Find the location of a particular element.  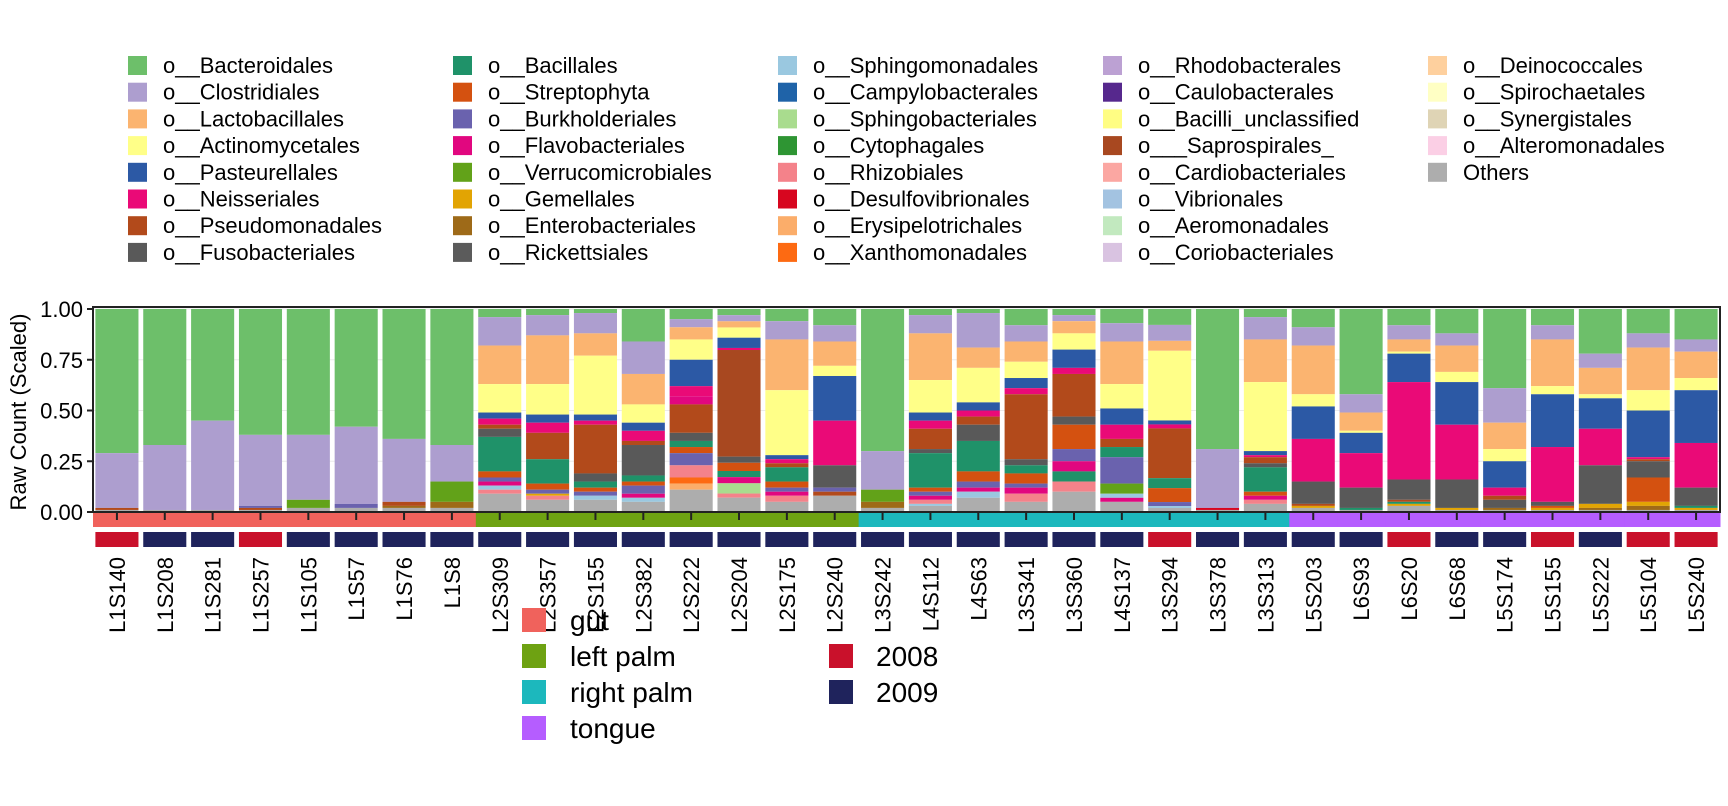

x-tick-label: L6S68 is located at coordinates (1457, 589).